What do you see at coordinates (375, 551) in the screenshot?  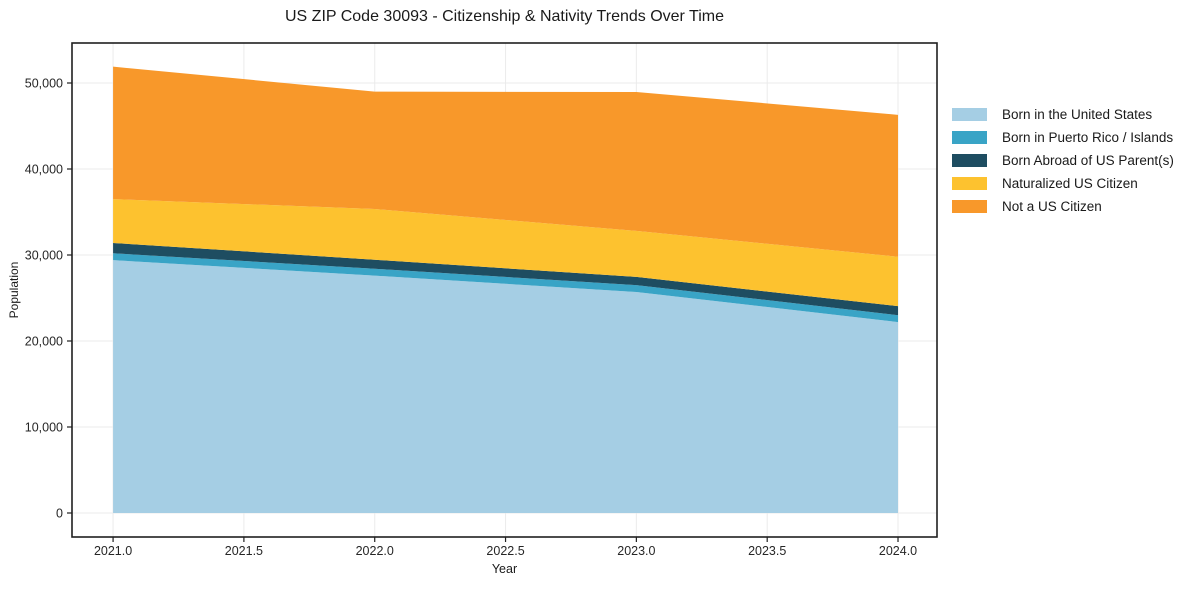 I see `x-tick-label: 2022.0` at bounding box center [375, 551].